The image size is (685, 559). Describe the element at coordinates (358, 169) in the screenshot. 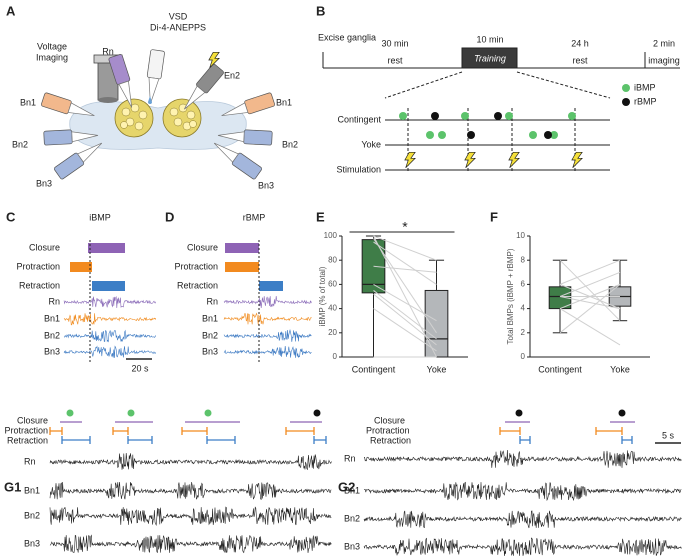

I see `row-label: Stimulation` at that location.